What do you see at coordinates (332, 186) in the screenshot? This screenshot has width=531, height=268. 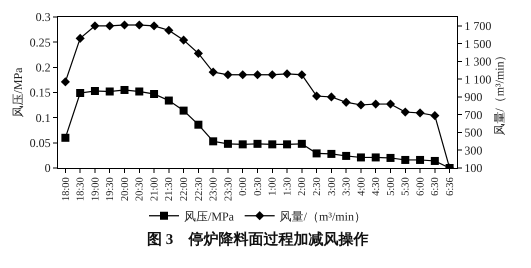 I see `x-tick-label: 3:00` at bounding box center [332, 186].